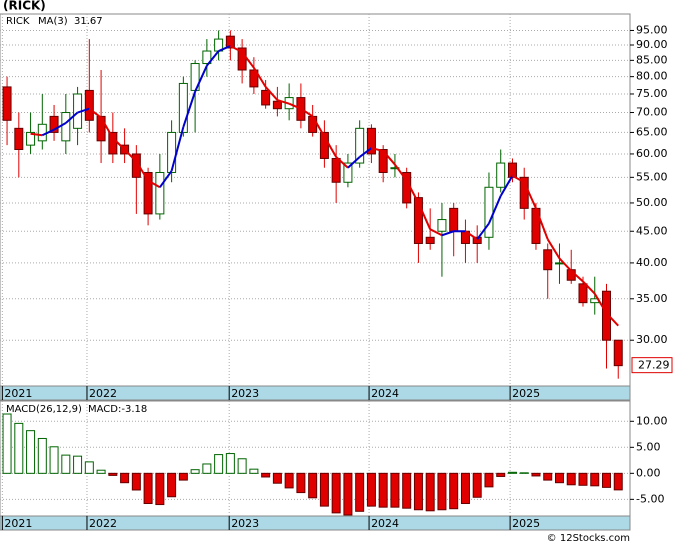 The image size is (680, 546). I want to click on macd-label: MACD:-3.18, so click(117, 409).